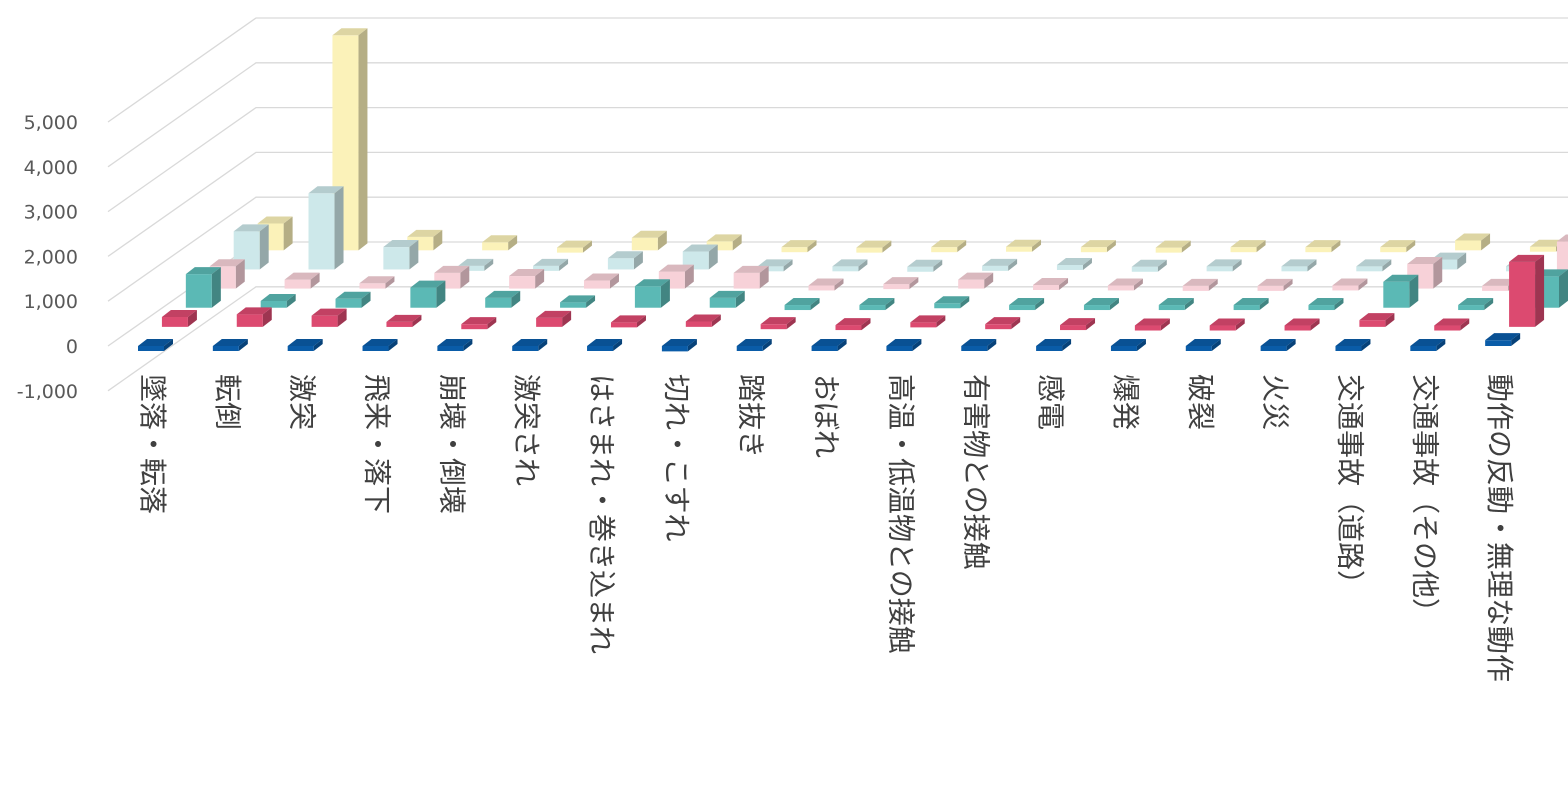 The width and height of the screenshot is (1568, 788). I want to click on y-tick-label: 4,000, so click(51, 168).